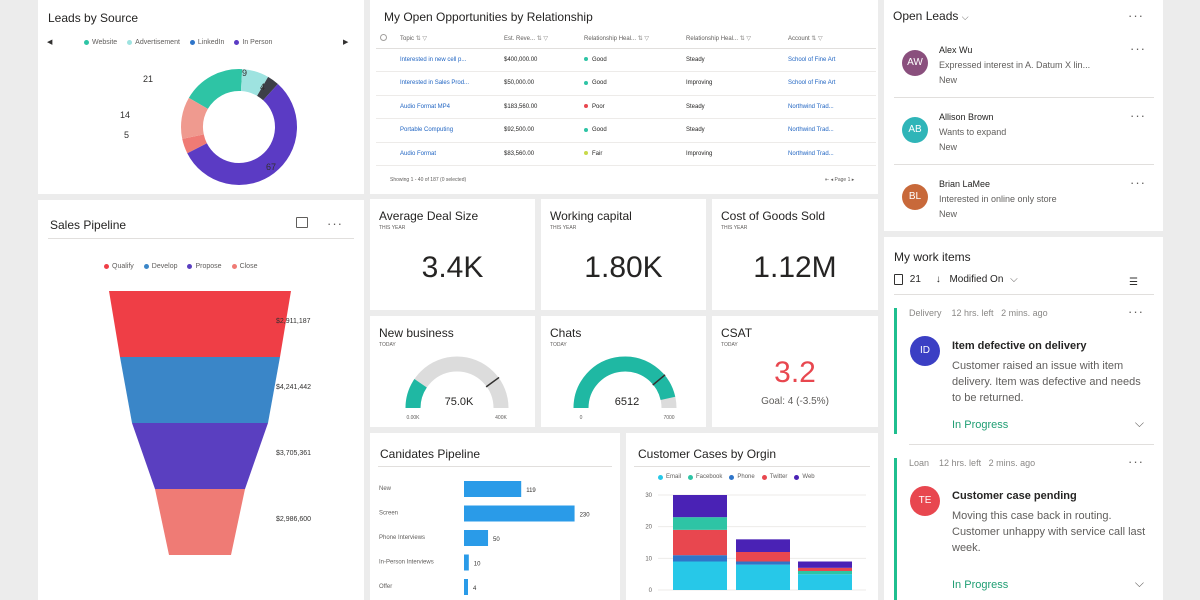  What do you see at coordinates (1024, 139) in the screenshot?
I see `lead-item: AB Allison Brown Wants to expand New ···` at bounding box center [1024, 139].